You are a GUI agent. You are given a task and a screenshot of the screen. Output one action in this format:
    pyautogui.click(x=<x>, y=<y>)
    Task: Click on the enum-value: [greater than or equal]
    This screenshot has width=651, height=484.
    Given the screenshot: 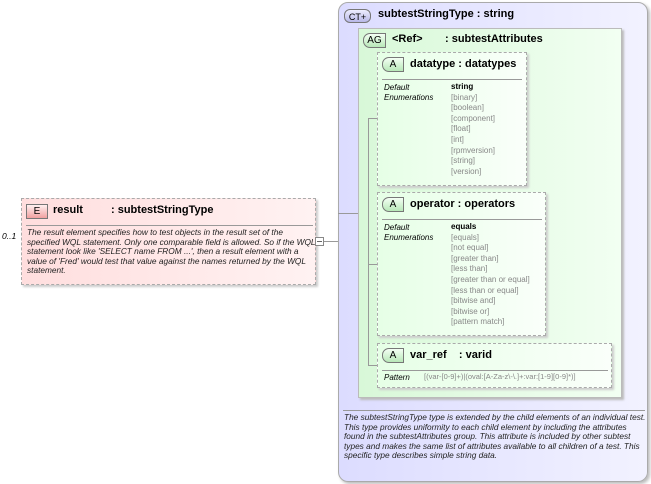 What is the action you would take?
    pyautogui.click(x=490, y=279)
    